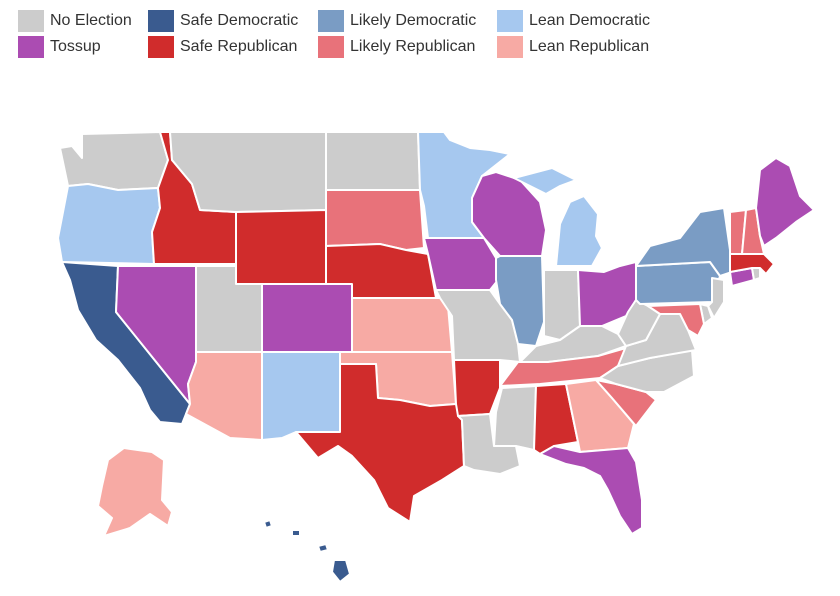 The image size is (840, 596). I want to click on state-washington, so click(114, 161).